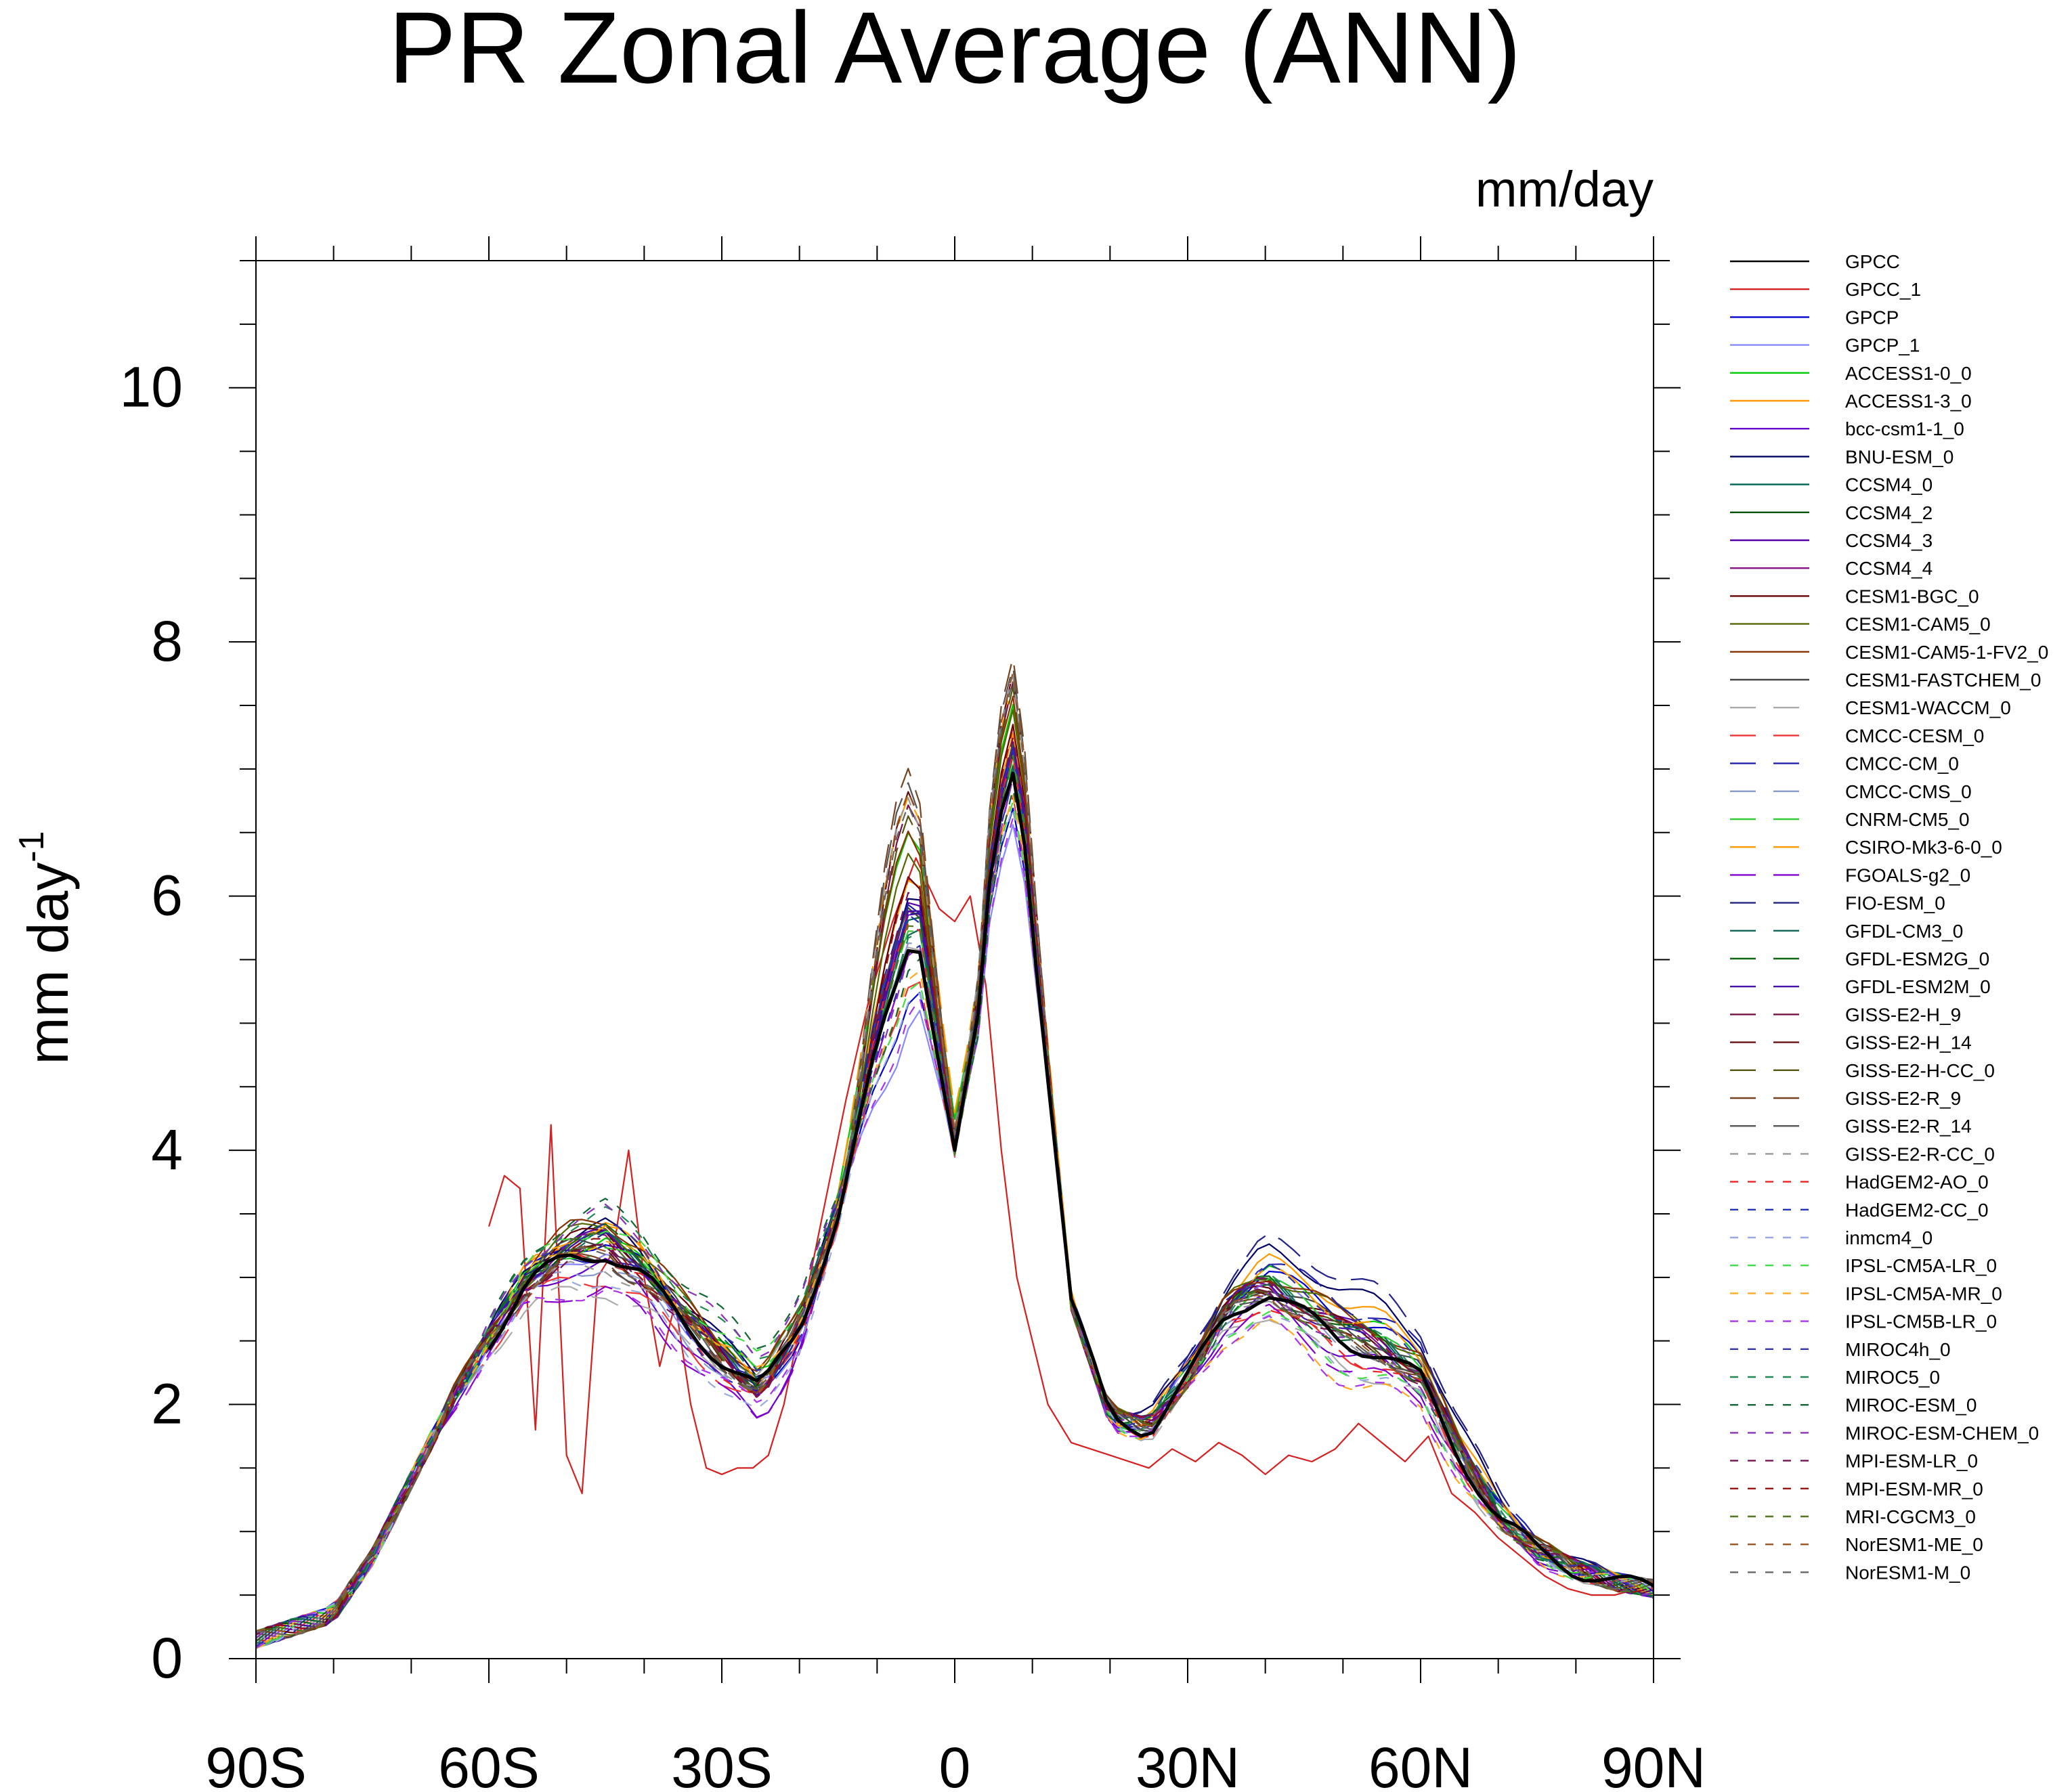 This screenshot has width=2072, height=1792. I want to click on x-tick-labels: 90S 60S 30S 0 30N 60N 90N, so click(956, 1764).